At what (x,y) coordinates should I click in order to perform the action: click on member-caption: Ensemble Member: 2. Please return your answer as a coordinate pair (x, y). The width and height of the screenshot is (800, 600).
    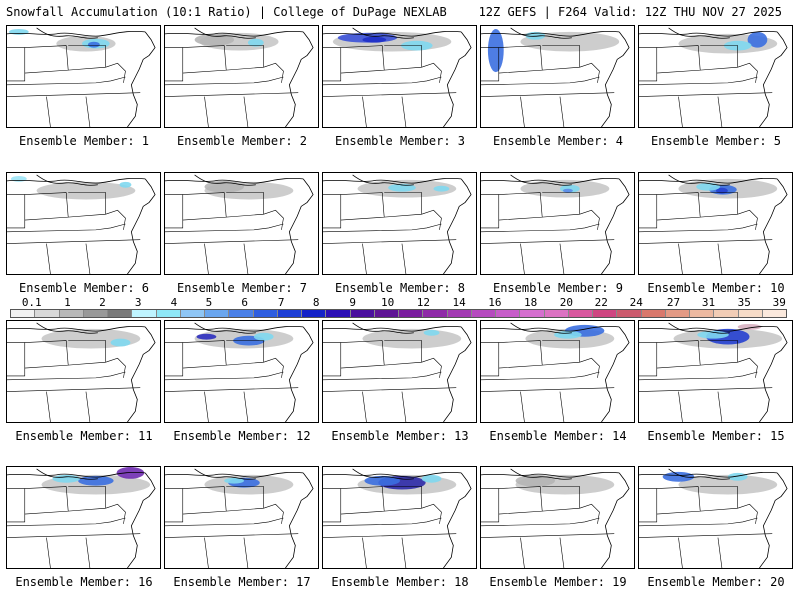
    Looking at the image, I should click on (242, 141).